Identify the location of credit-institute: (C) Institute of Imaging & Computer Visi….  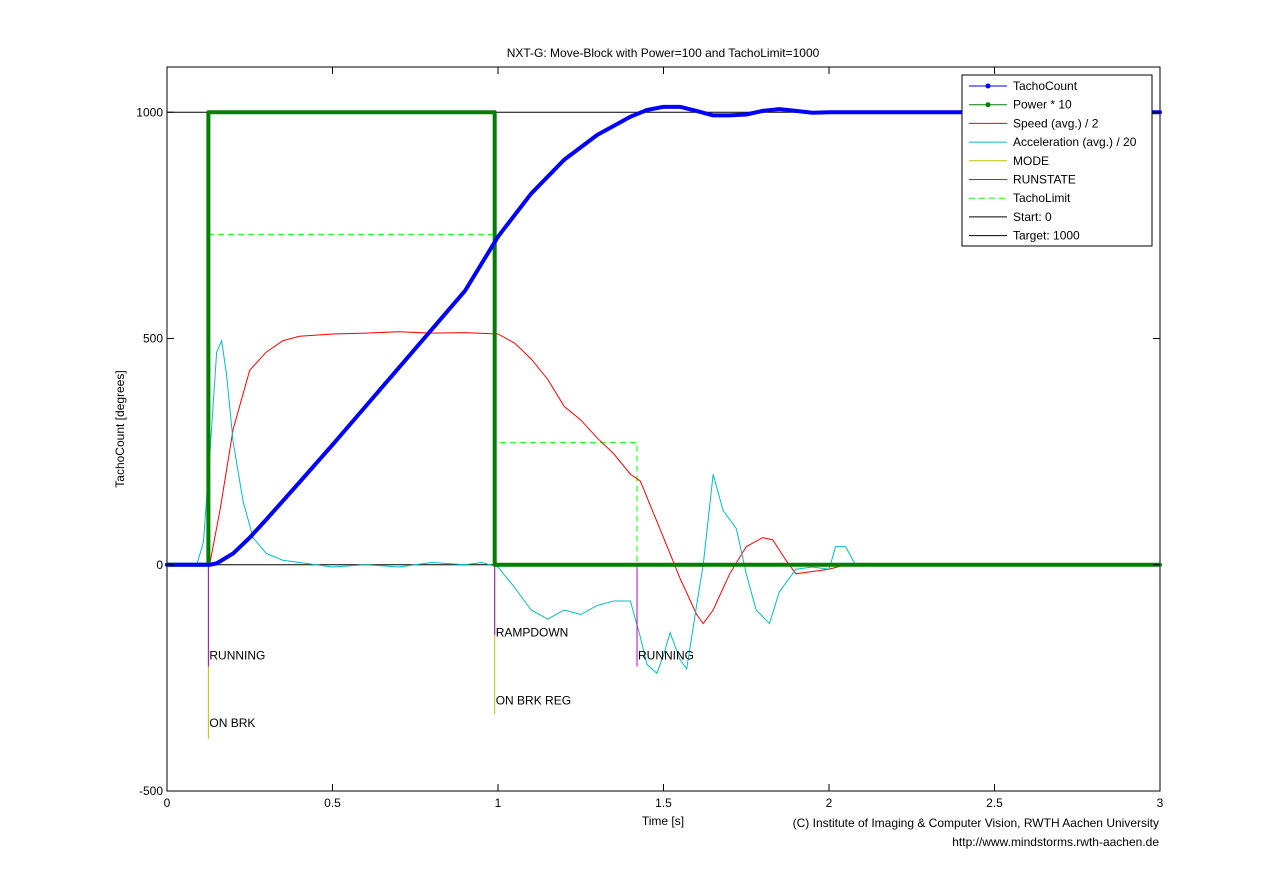
(975, 823).